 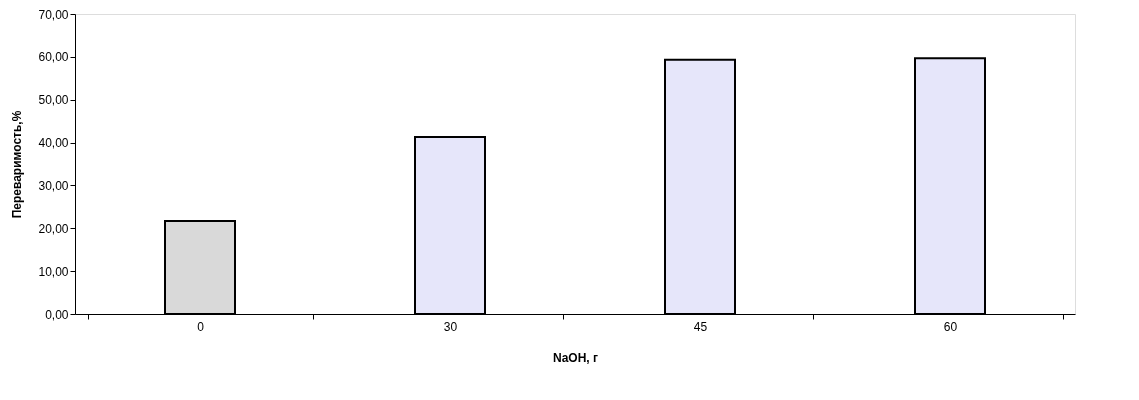 I want to click on y-tick-label: 70,00, so click(x=53, y=14).